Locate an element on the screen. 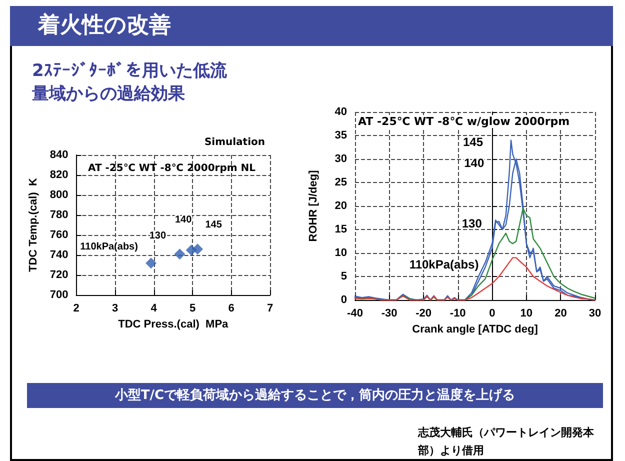  x-tick-label: 4 is located at coordinates (154, 308).